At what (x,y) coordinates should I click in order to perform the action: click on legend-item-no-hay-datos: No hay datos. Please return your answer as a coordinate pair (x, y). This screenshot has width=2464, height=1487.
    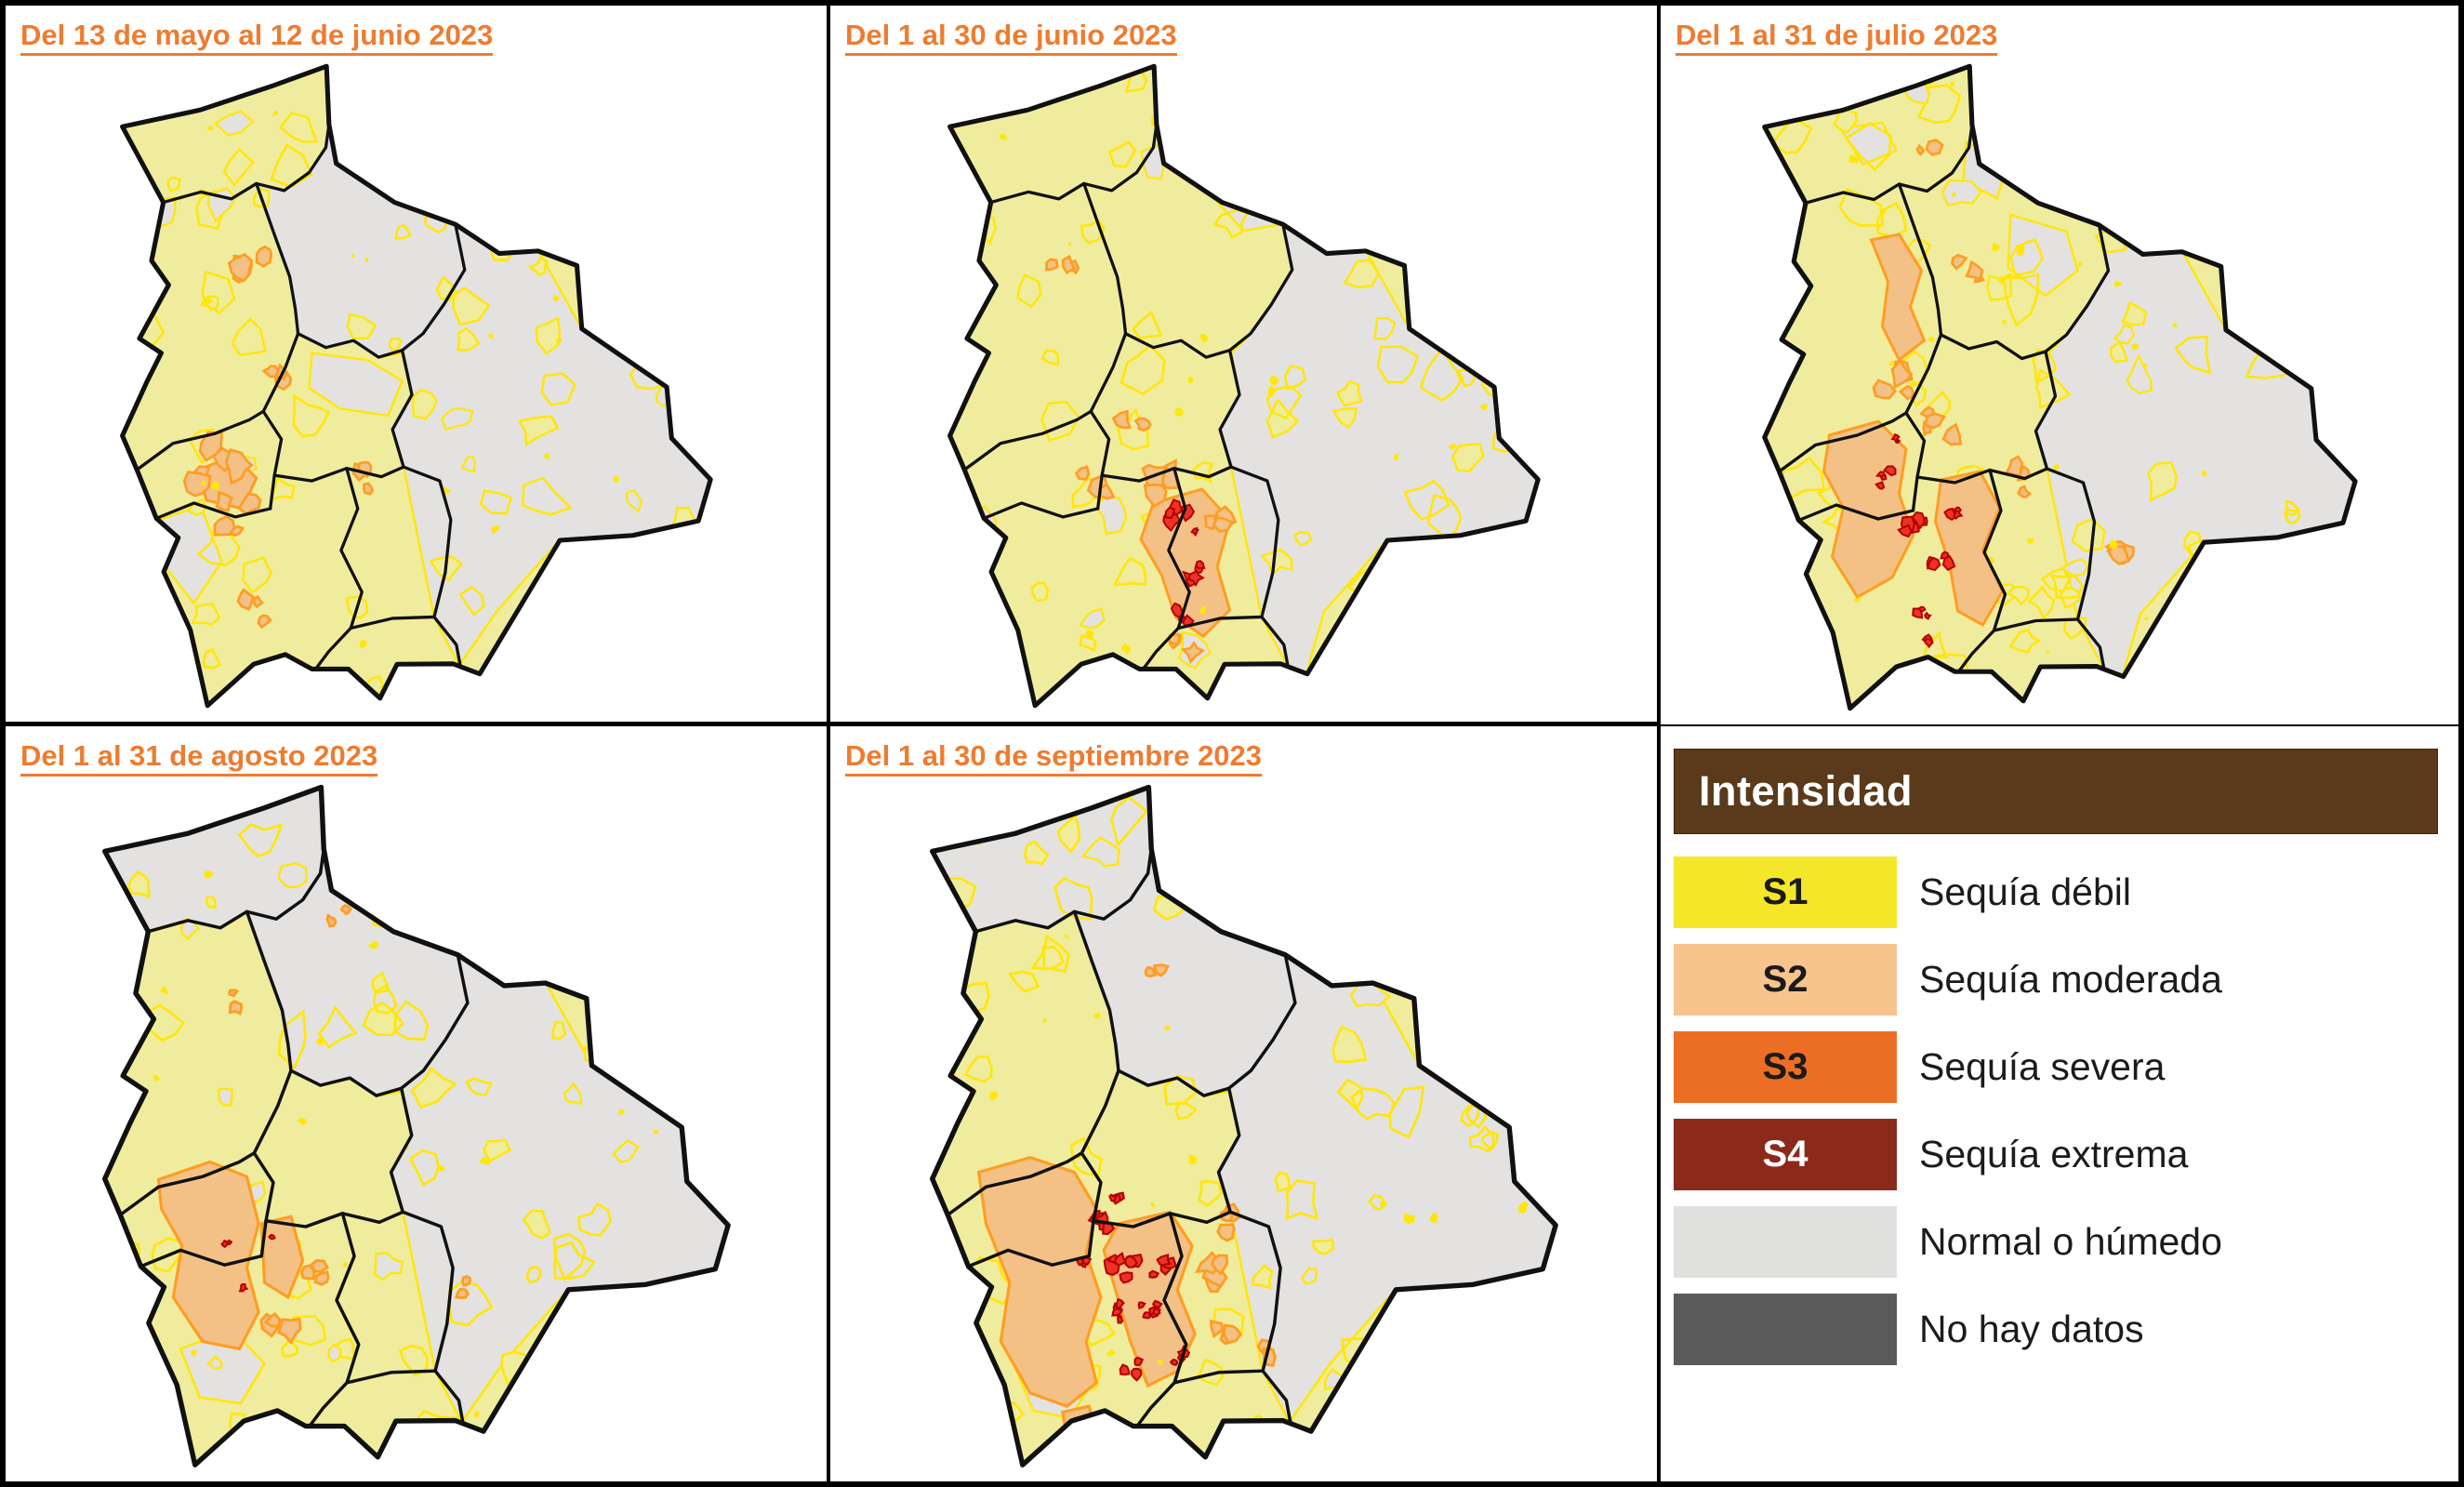
    Looking at the image, I should click on (2059, 1330).